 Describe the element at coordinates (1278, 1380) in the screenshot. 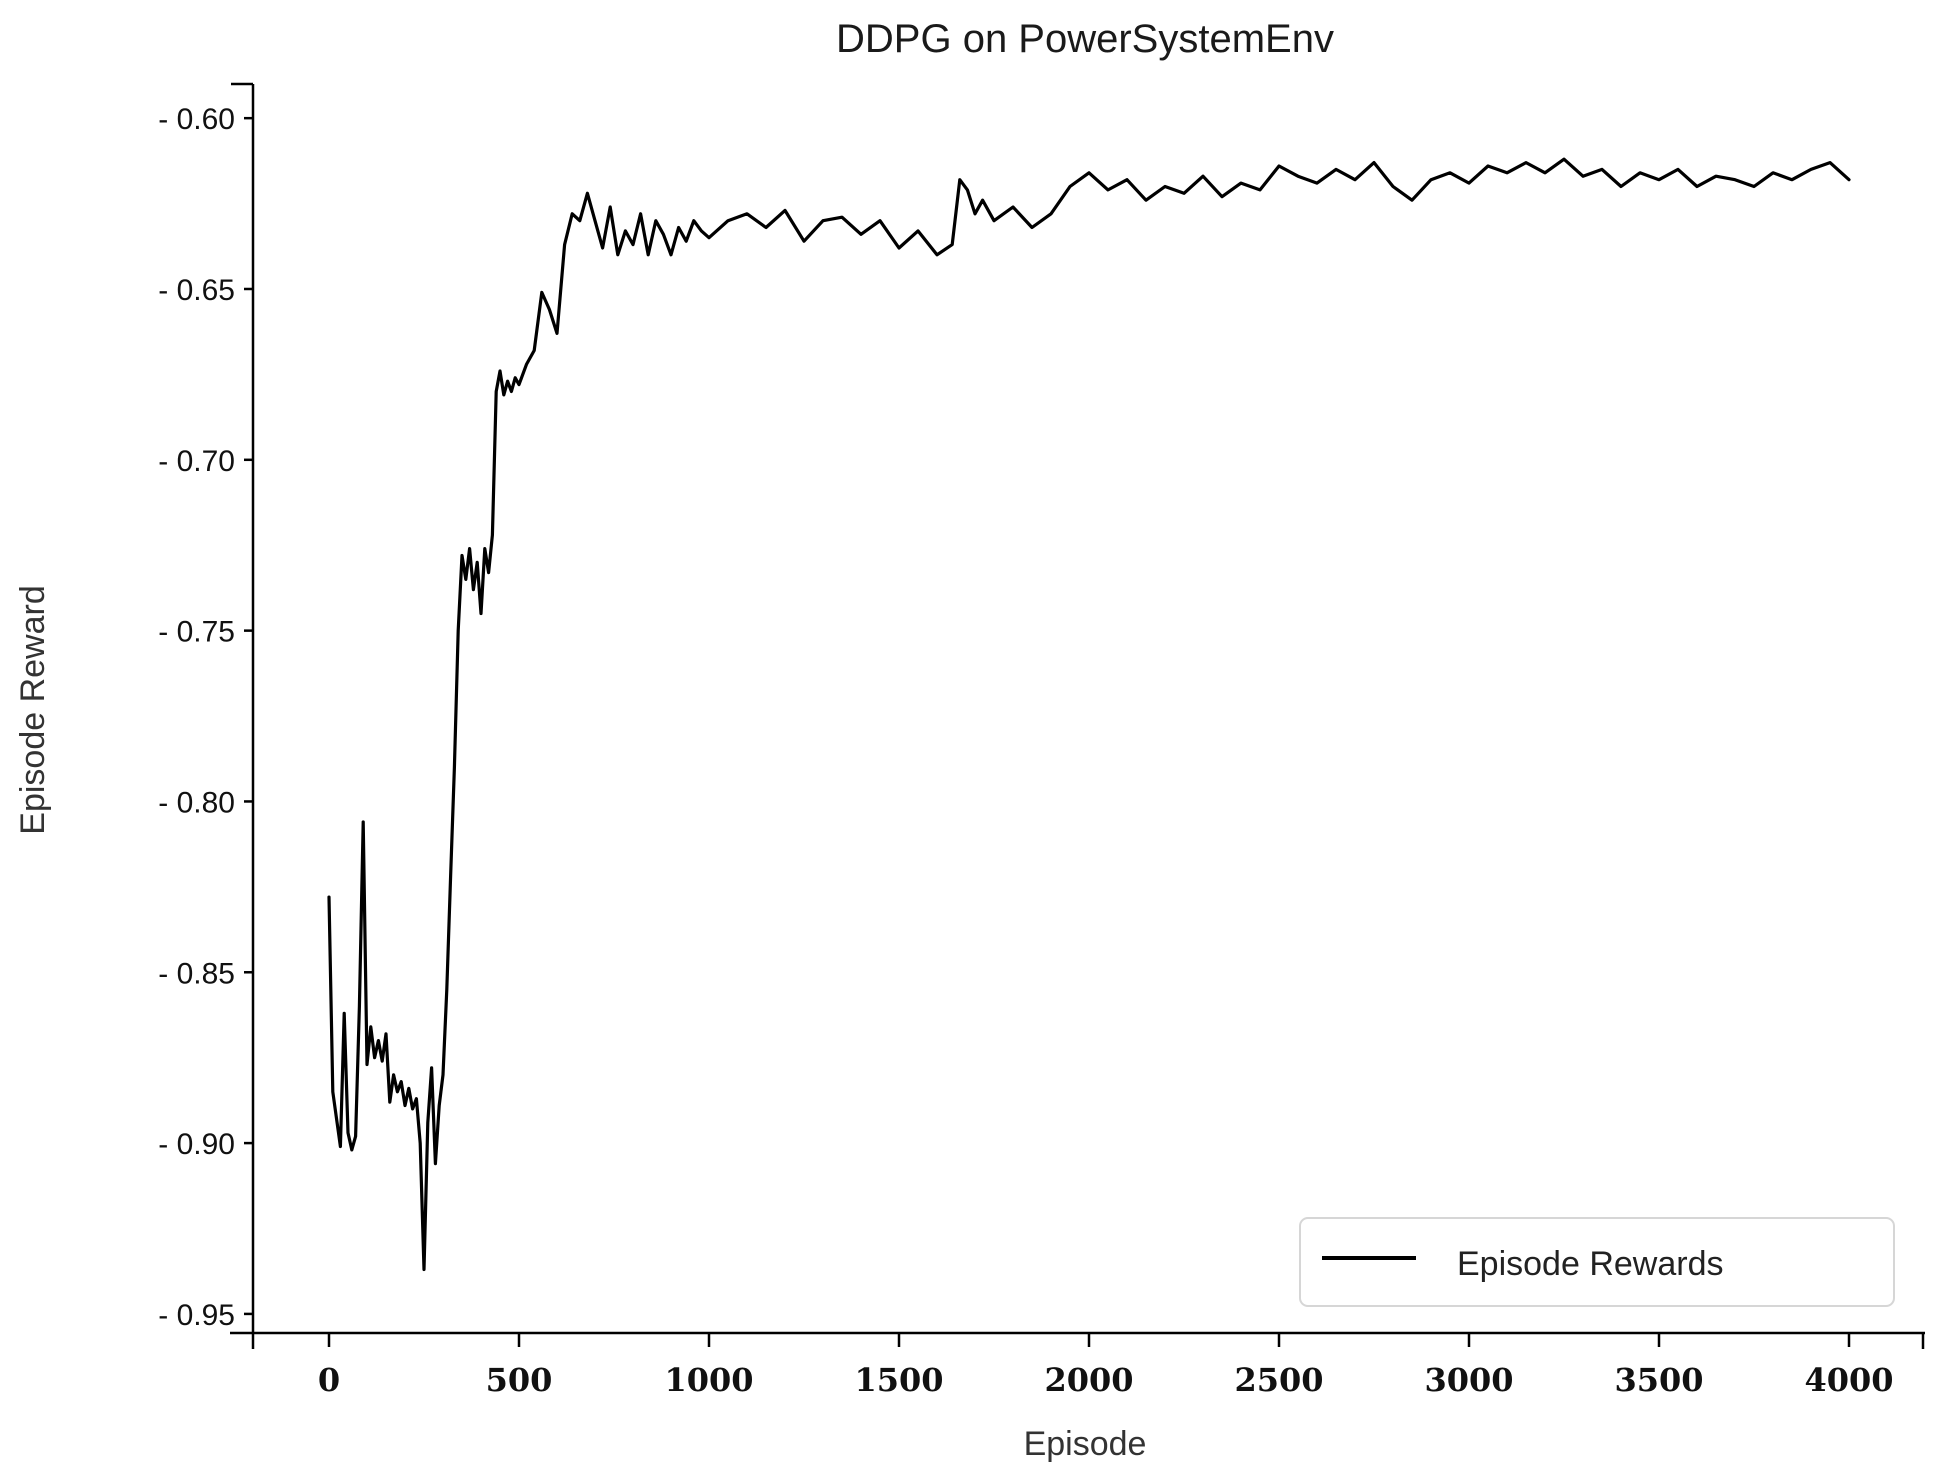

I see `x-tick-label: 2500` at that location.